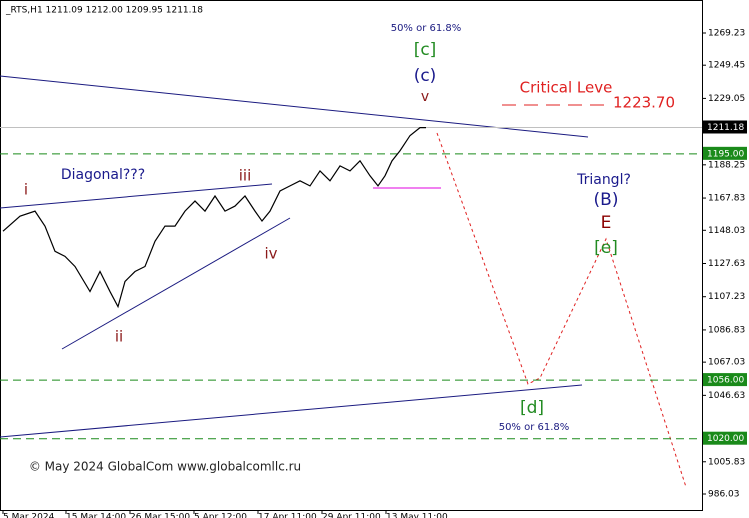 This screenshot has width=749, height=518. Describe the element at coordinates (566, 88) in the screenshot. I see `annotation: Critical Leve` at that location.